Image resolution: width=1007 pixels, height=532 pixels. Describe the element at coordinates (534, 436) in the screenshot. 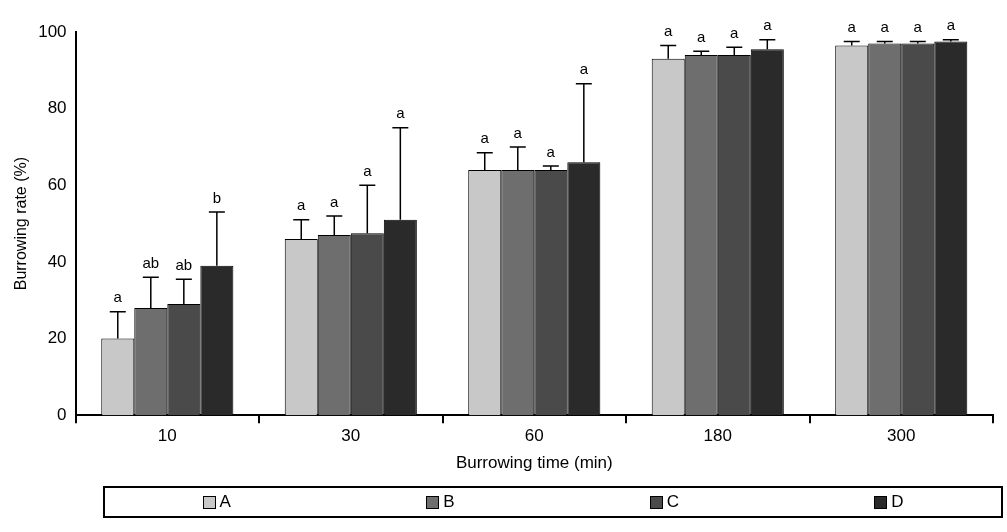

I see `x-tick-label: 60` at that location.